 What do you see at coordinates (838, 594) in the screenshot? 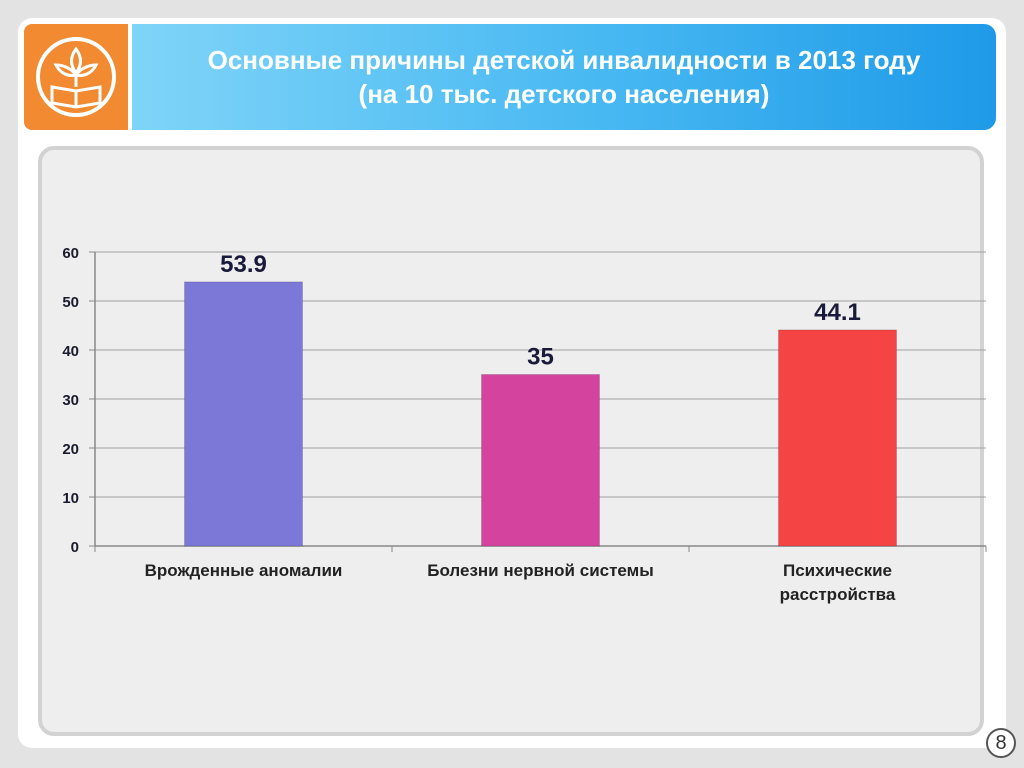
I see `x-category-label: расстройства` at bounding box center [838, 594].